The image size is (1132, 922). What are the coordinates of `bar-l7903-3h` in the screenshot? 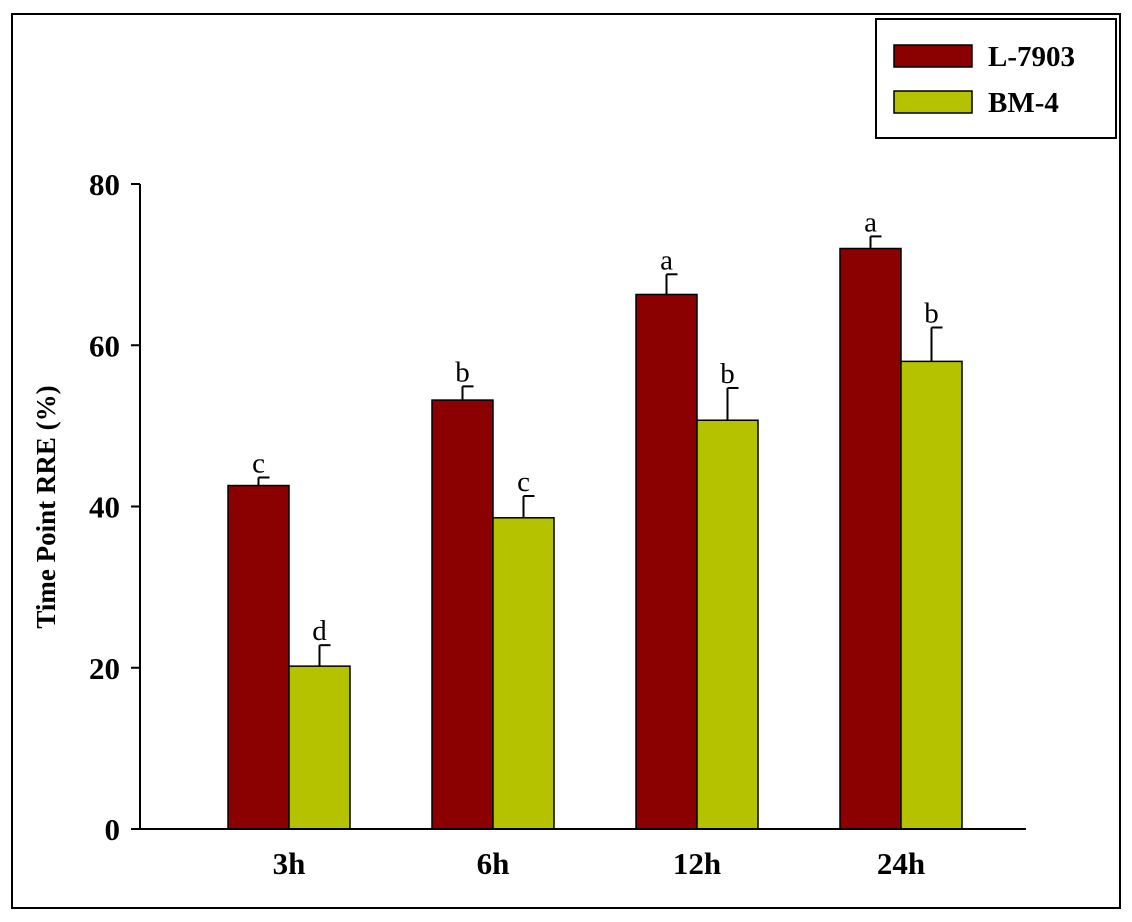 It's located at (258, 657).